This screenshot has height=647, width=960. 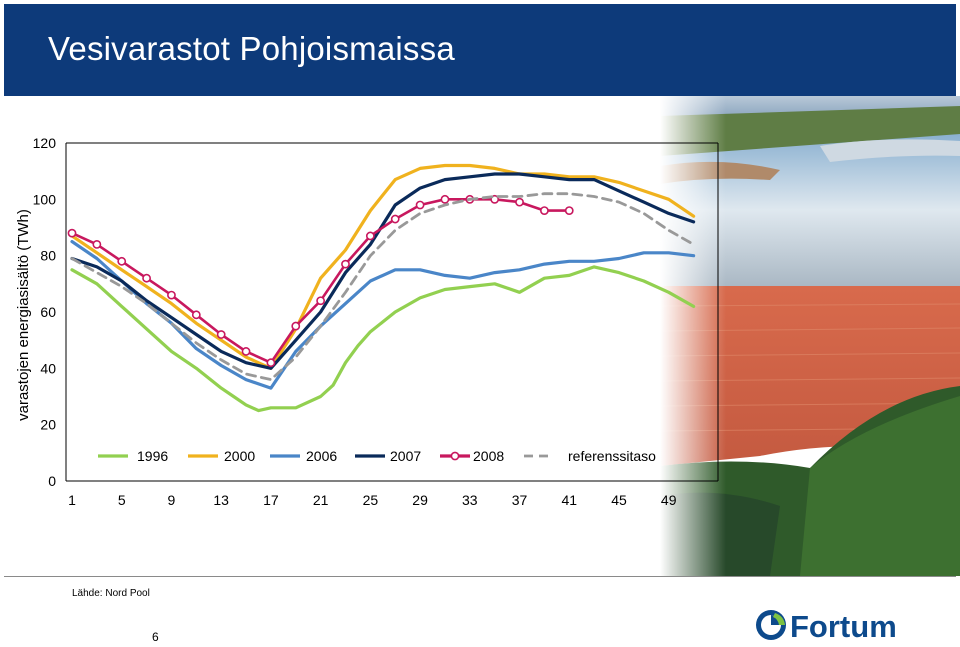 I want to click on fortum-logo-text: Fortum, so click(x=843, y=626).